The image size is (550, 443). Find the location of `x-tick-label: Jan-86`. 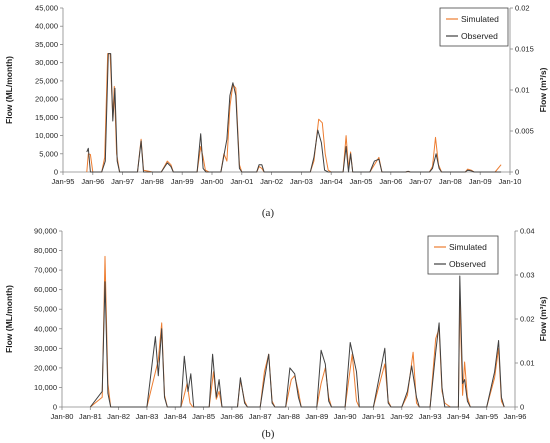

x-tick-label: Jan-86 is located at coordinates (231, 416).